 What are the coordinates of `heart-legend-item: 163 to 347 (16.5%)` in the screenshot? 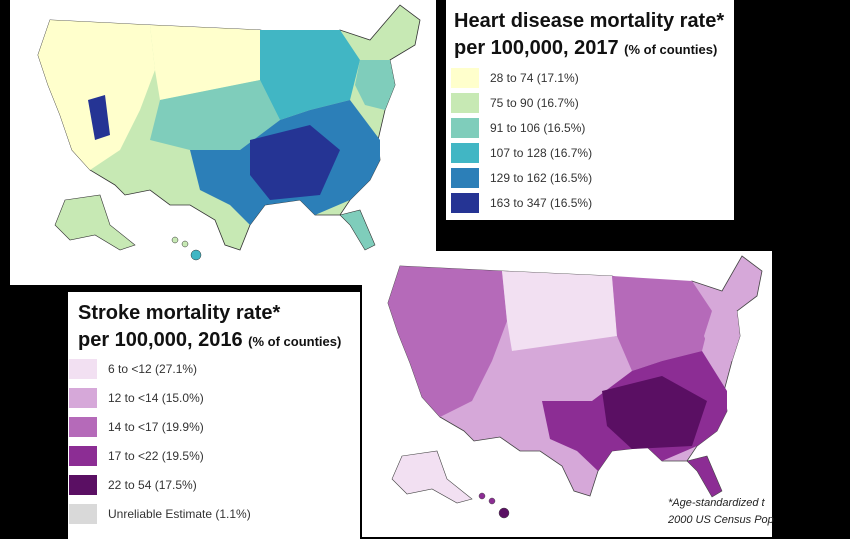 It's located at (521, 203).